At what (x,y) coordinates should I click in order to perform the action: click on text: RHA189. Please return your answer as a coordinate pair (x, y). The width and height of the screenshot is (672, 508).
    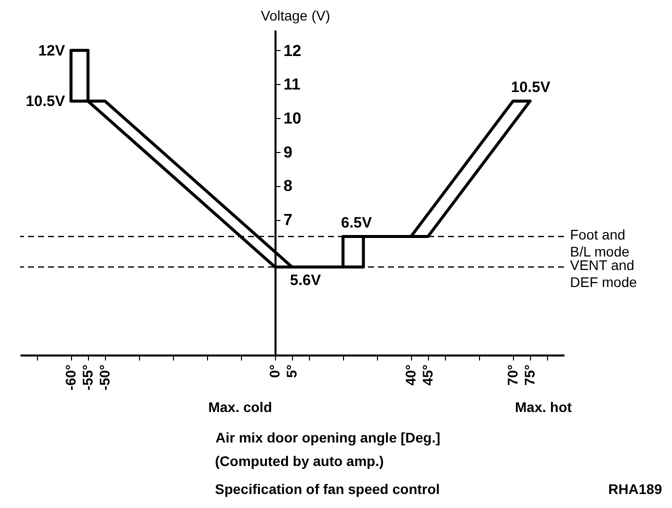
    Looking at the image, I should click on (635, 489).